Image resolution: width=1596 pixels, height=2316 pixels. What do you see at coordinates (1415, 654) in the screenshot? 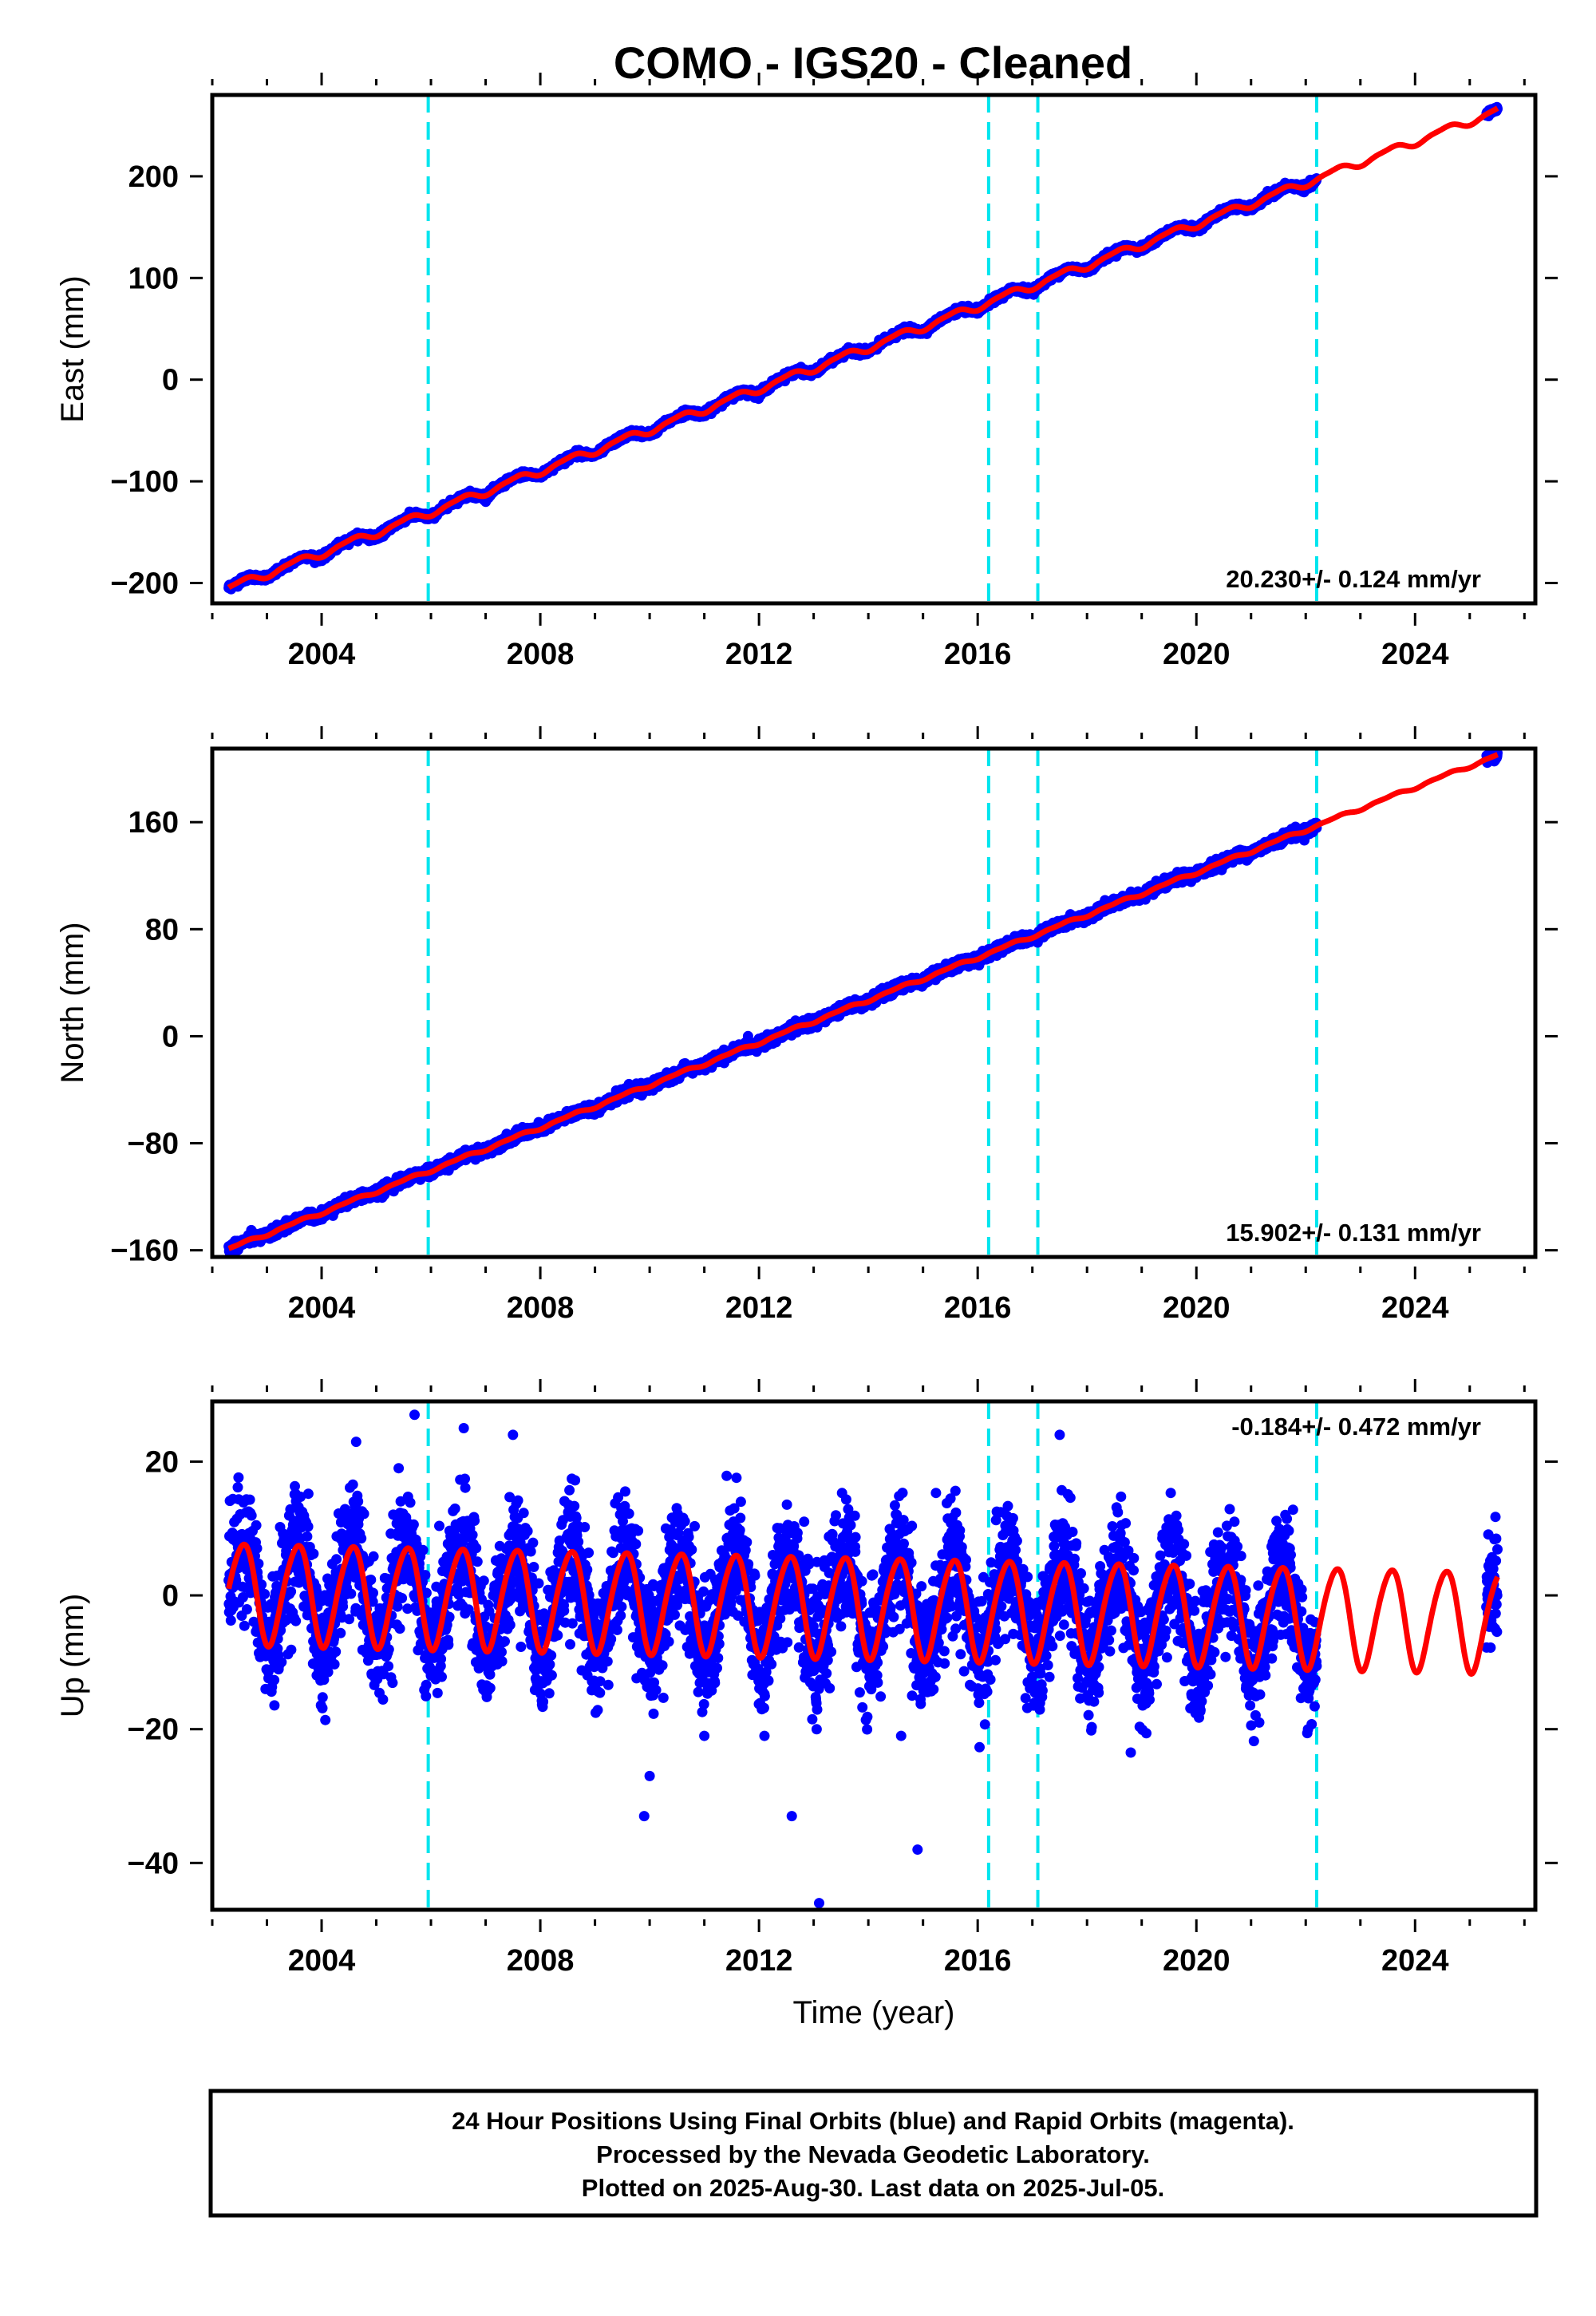
I see `x-tick-label: 2024` at bounding box center [1415, 654].